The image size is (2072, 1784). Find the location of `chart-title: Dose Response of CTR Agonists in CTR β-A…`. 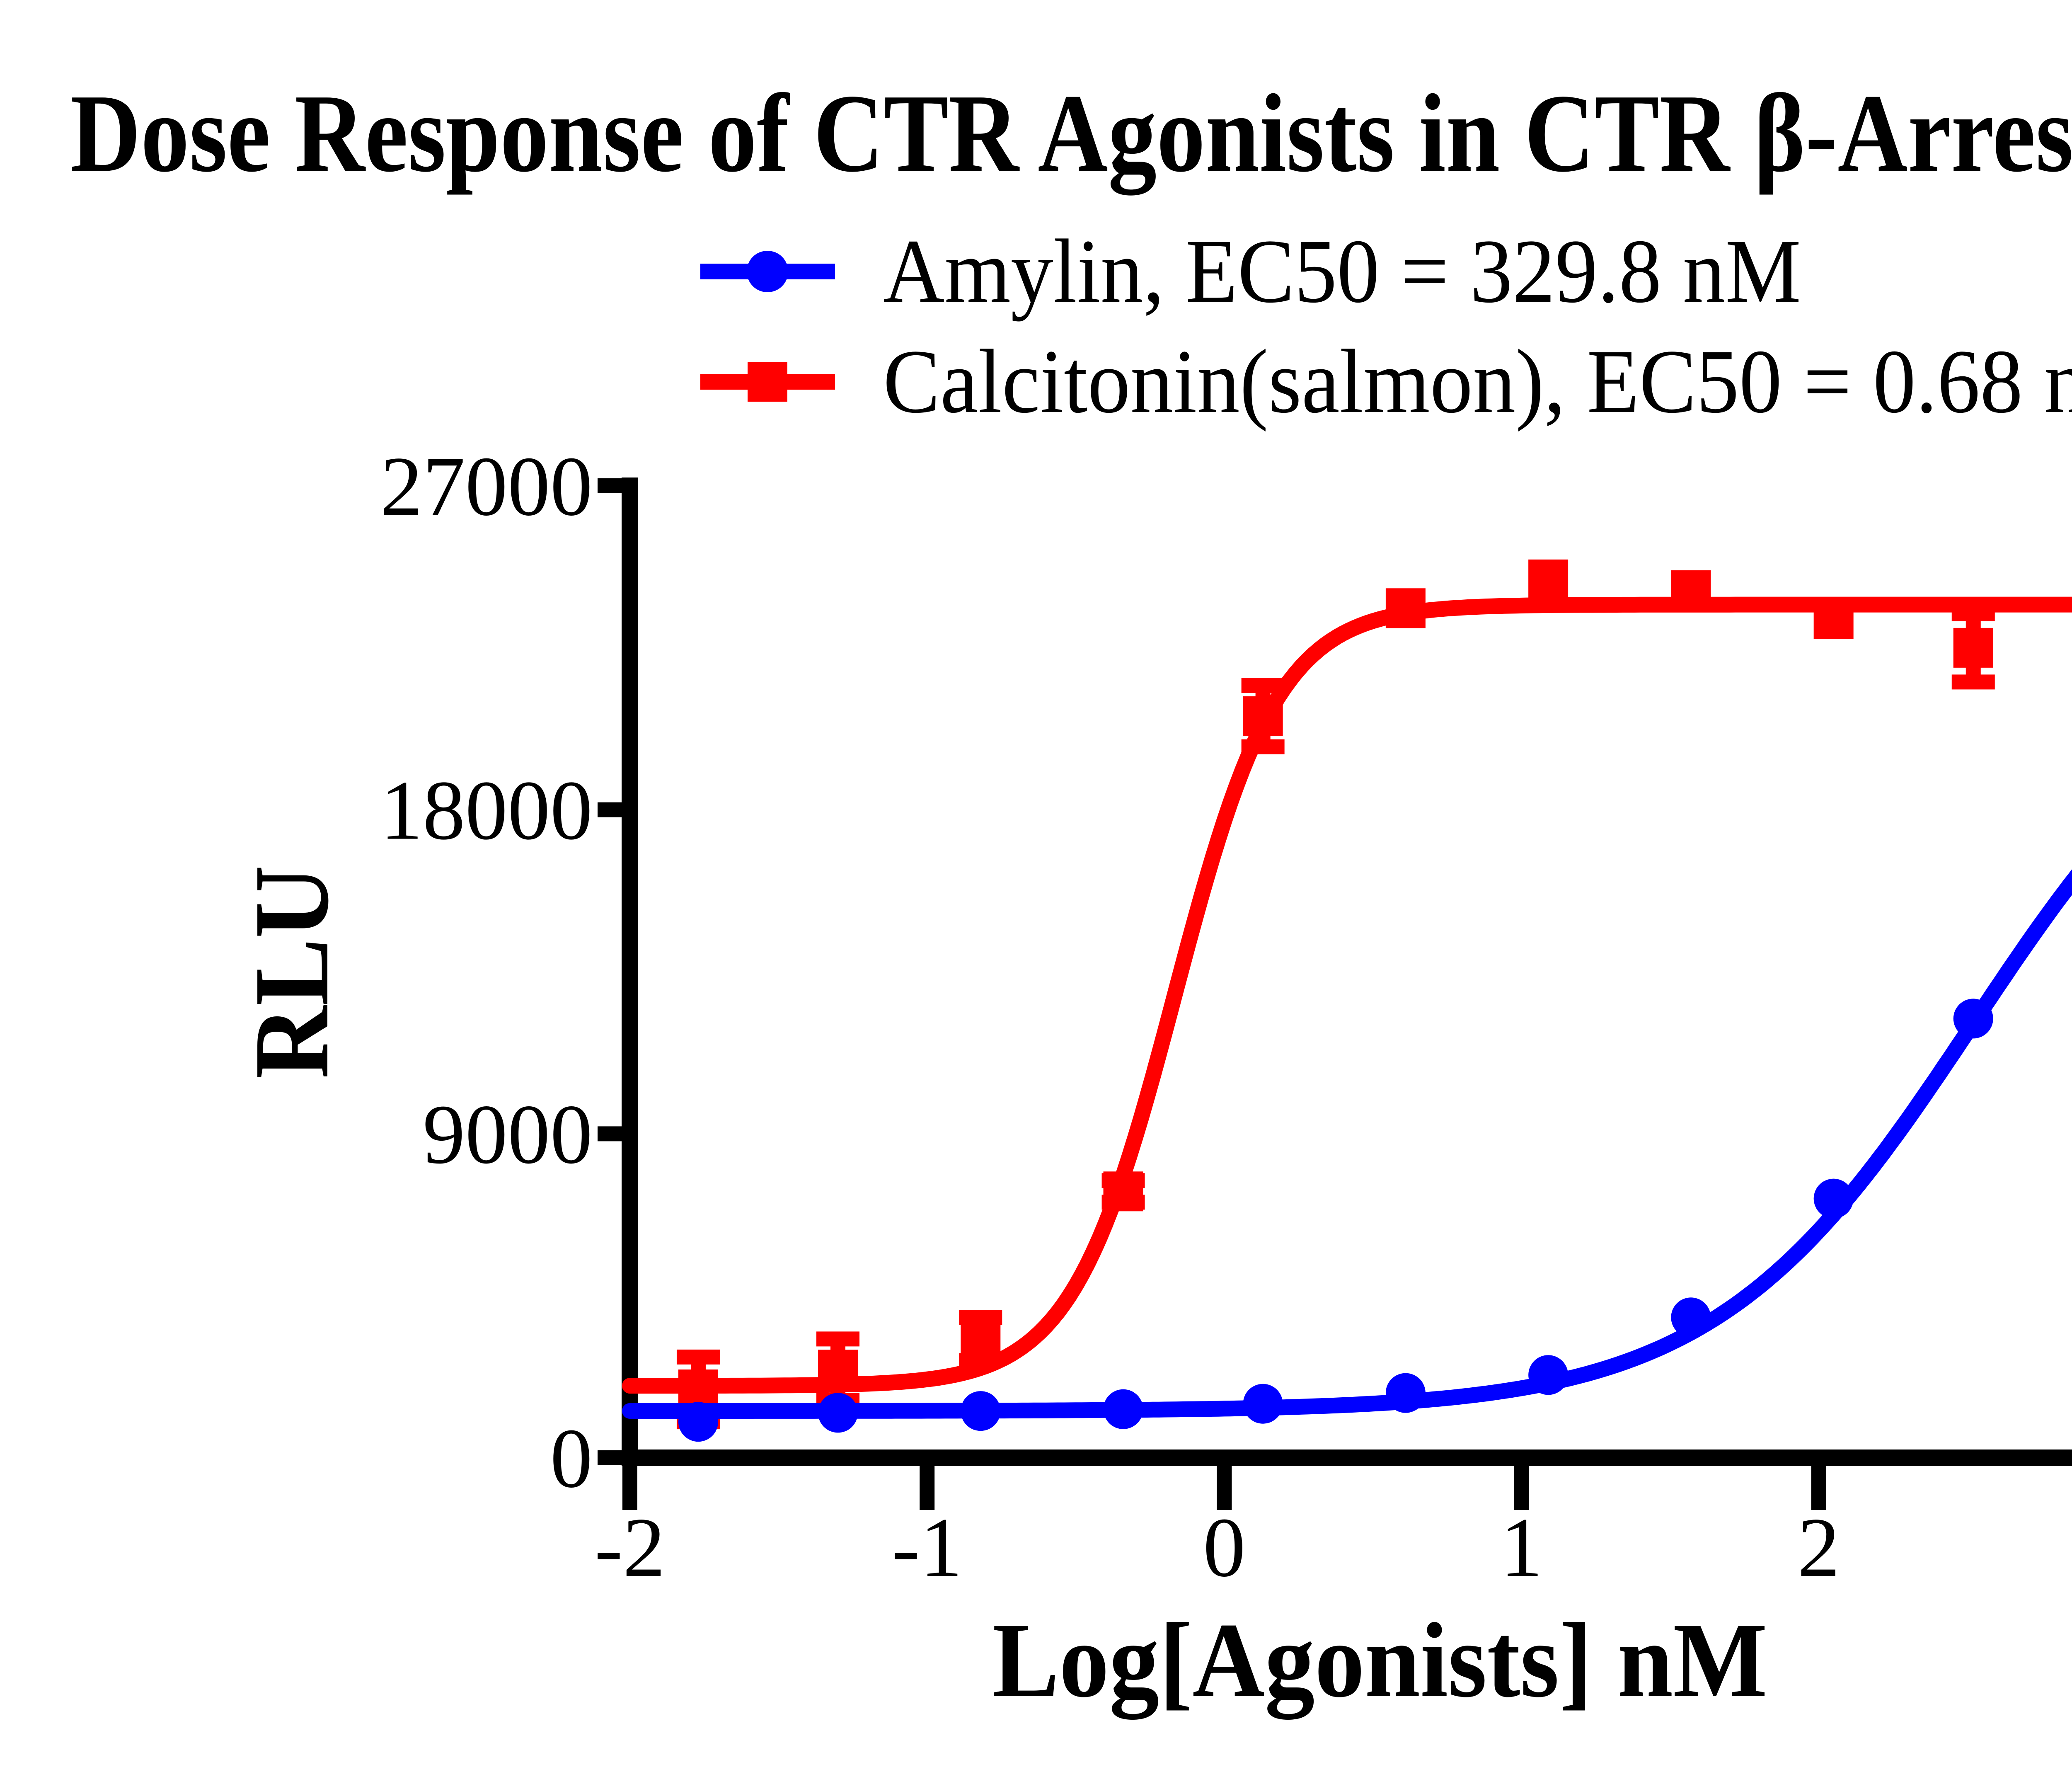

chart-title: Dose Response of CTR Agonists in CTR β-A… is located at coordinates (1071, 134).